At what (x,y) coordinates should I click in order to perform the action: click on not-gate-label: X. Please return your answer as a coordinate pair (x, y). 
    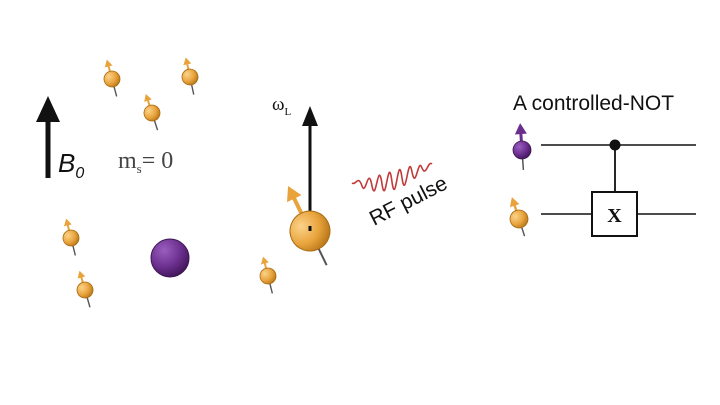
    Looking at the image, I should click on (614, 216).